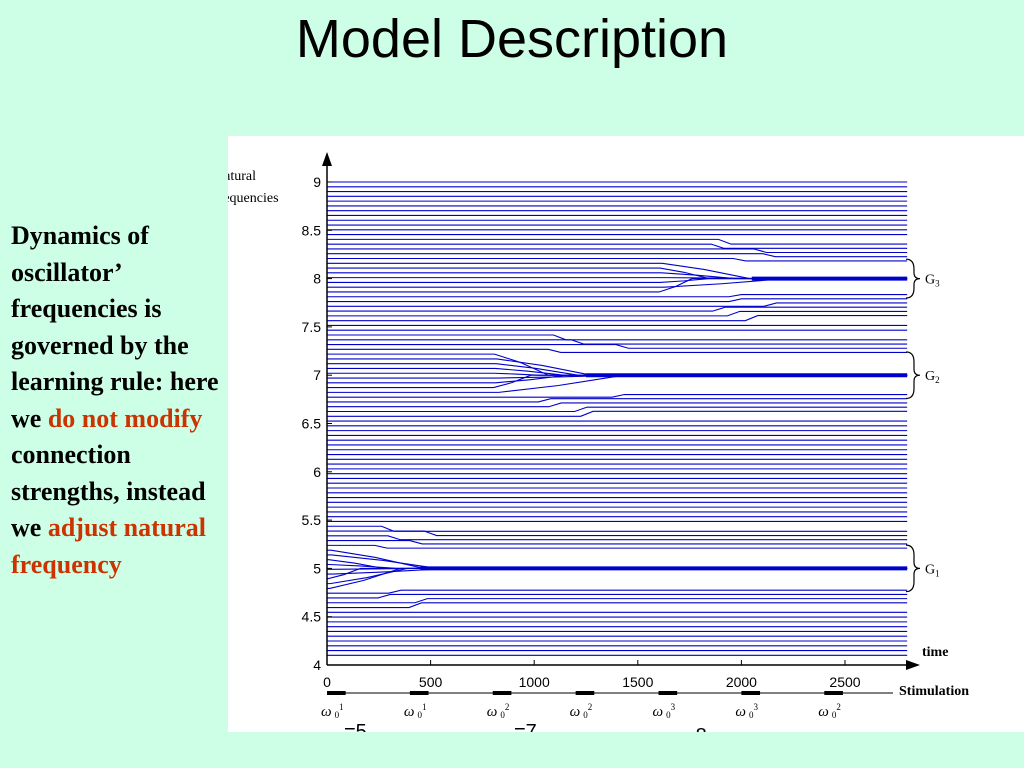  What do you see at coordinates (312, 617) in the screenshot?
I see `y-tick-label: 4.5` at bounding box center [312, 617].